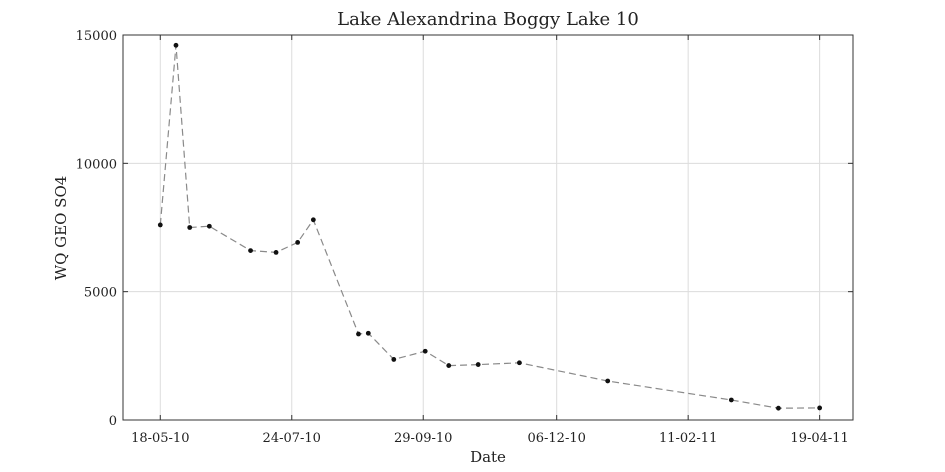 This screenshot has height=472, width=945. Describe the element at coordinates (96, 164) in the screenshot. I see `y-tick-label: 10000` at that location.